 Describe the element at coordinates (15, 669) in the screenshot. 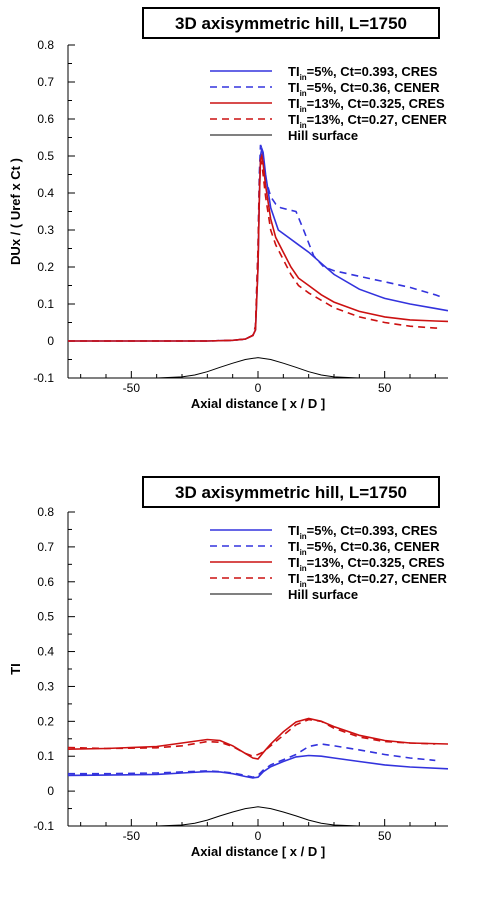

I see `y-axis-title: TI` at that location.